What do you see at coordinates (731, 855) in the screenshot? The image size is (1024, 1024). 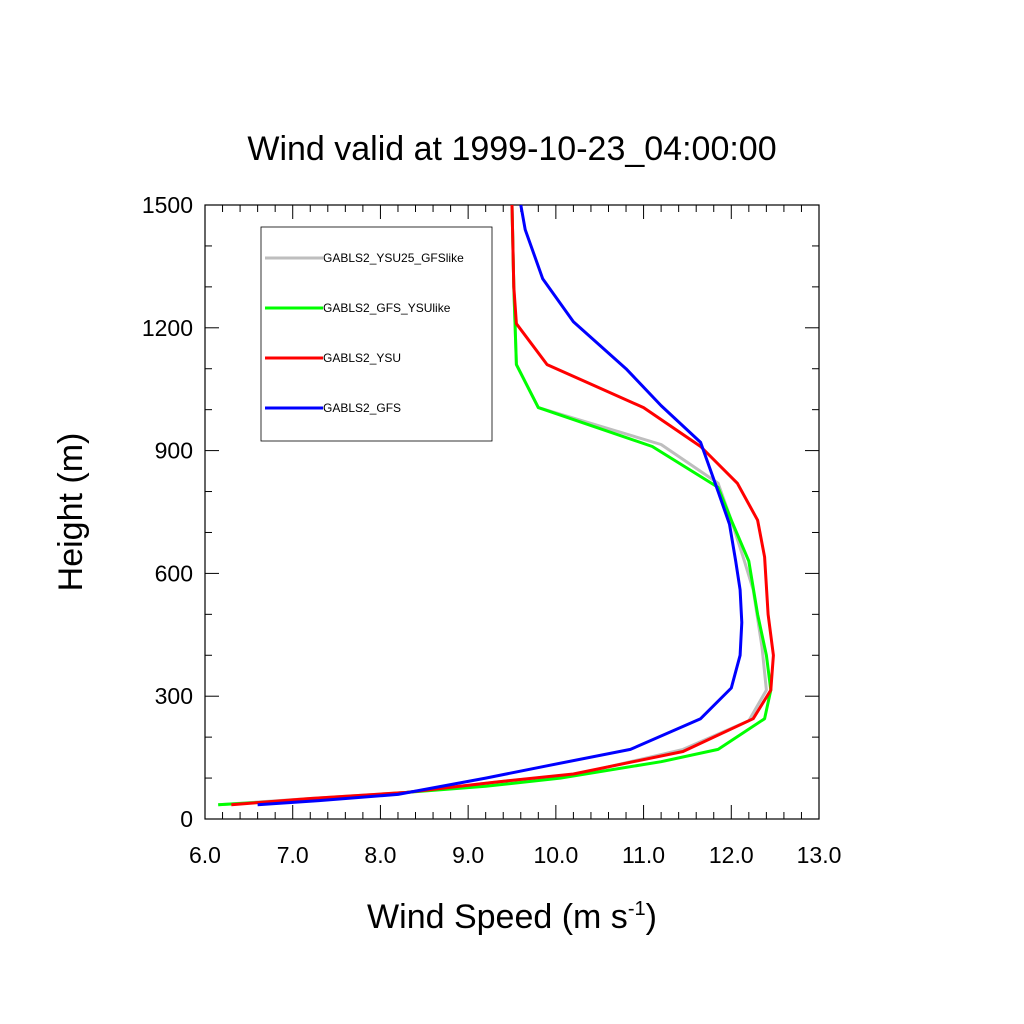 I see `x-tick-label: 12.0` at bounding box center [731, 855].